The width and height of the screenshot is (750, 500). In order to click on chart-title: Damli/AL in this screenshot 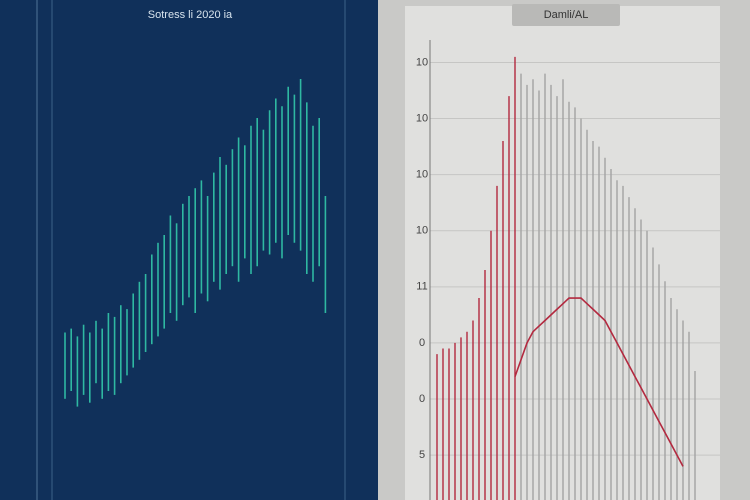, I will do `click(566, 15)`.